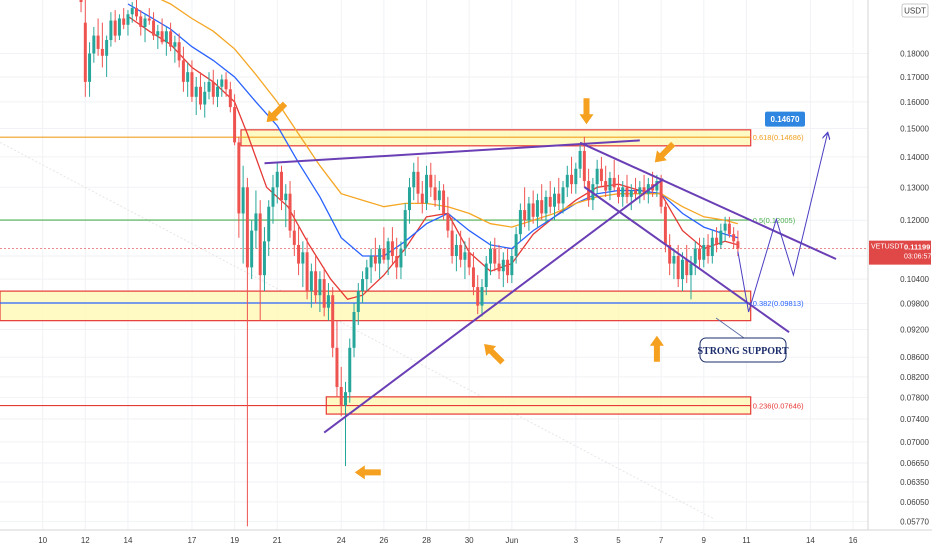 This screenshot has height=550, width=932. Describe the element at coordinates (900, 252) in the screenshot. I see `current-price-box` at that location.